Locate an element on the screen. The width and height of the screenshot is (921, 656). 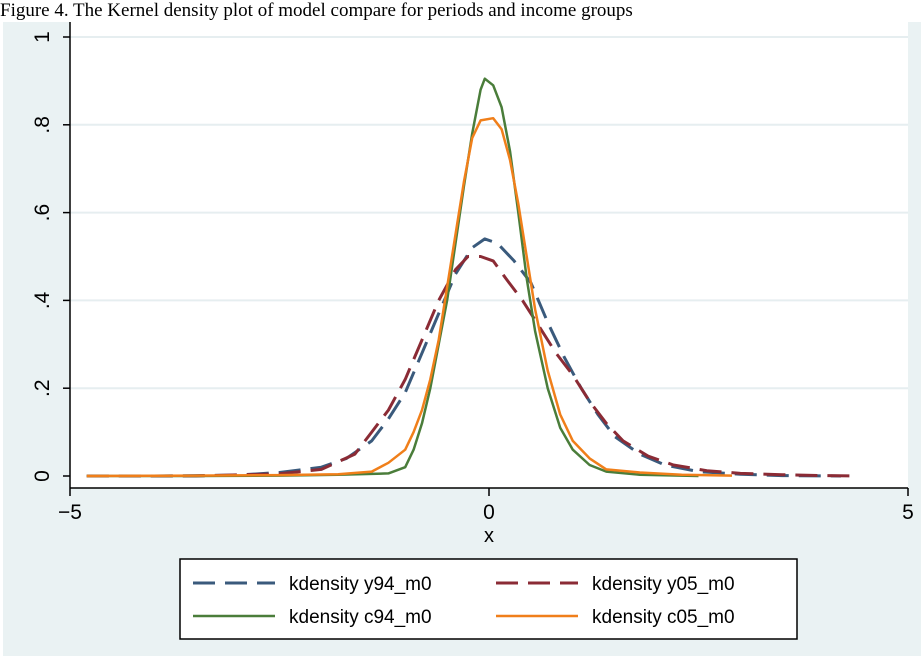
legend-box is located at coordinates (488, 599).